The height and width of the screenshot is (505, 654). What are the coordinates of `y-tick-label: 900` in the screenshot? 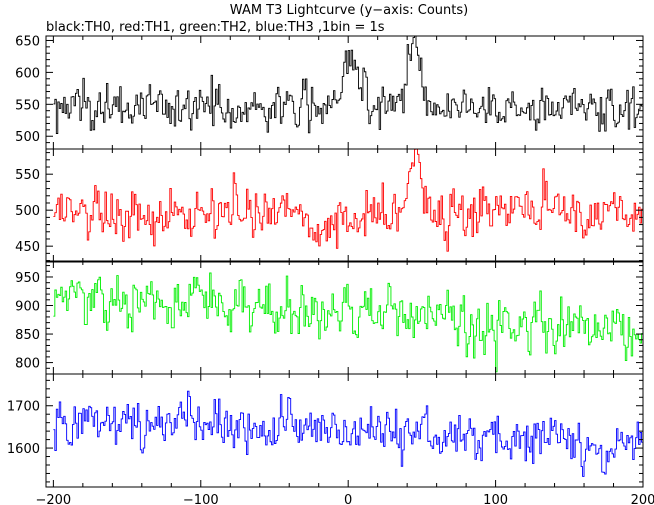 It's located at (27, 307).